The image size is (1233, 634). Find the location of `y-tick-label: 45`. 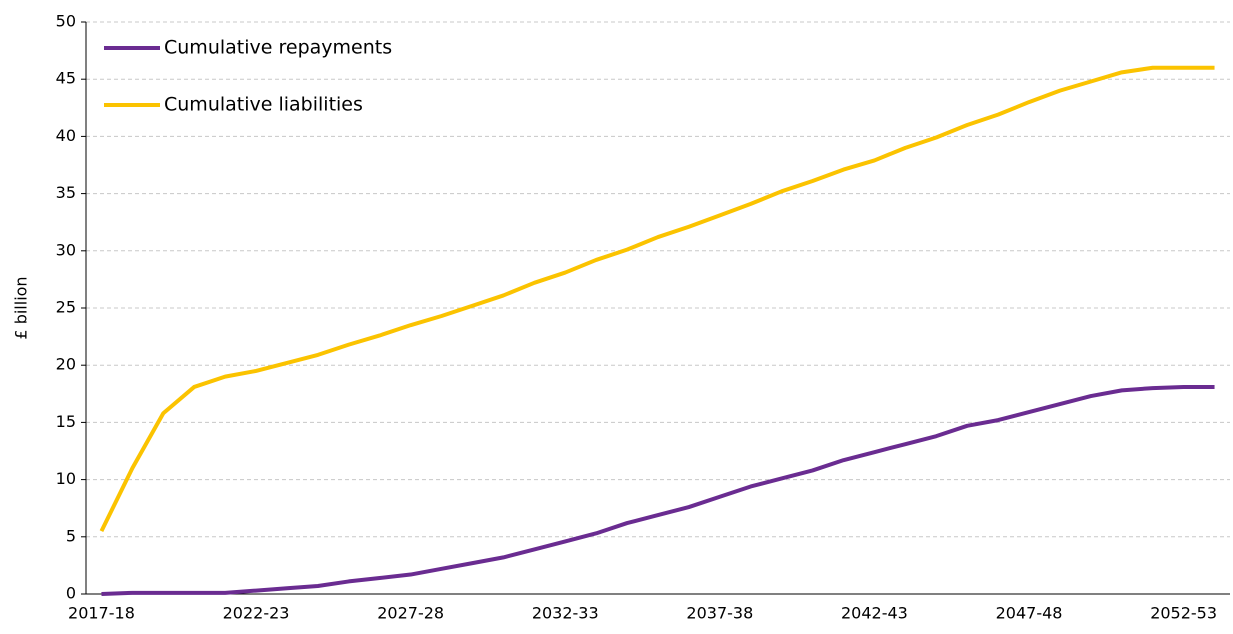

y-tick-label: 45 is located at coordinates (66, 78).